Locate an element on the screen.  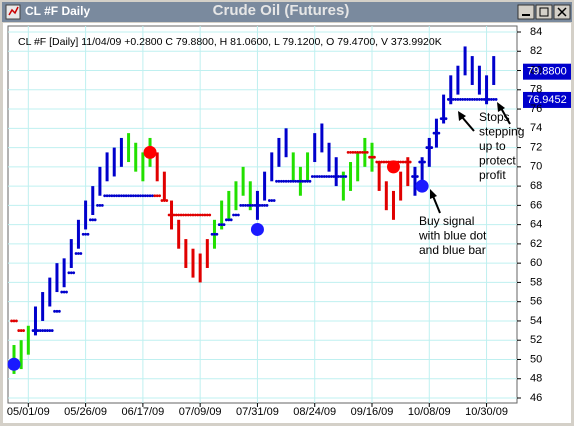
y-tick-label: 60 is located at coordinates (536, 263).